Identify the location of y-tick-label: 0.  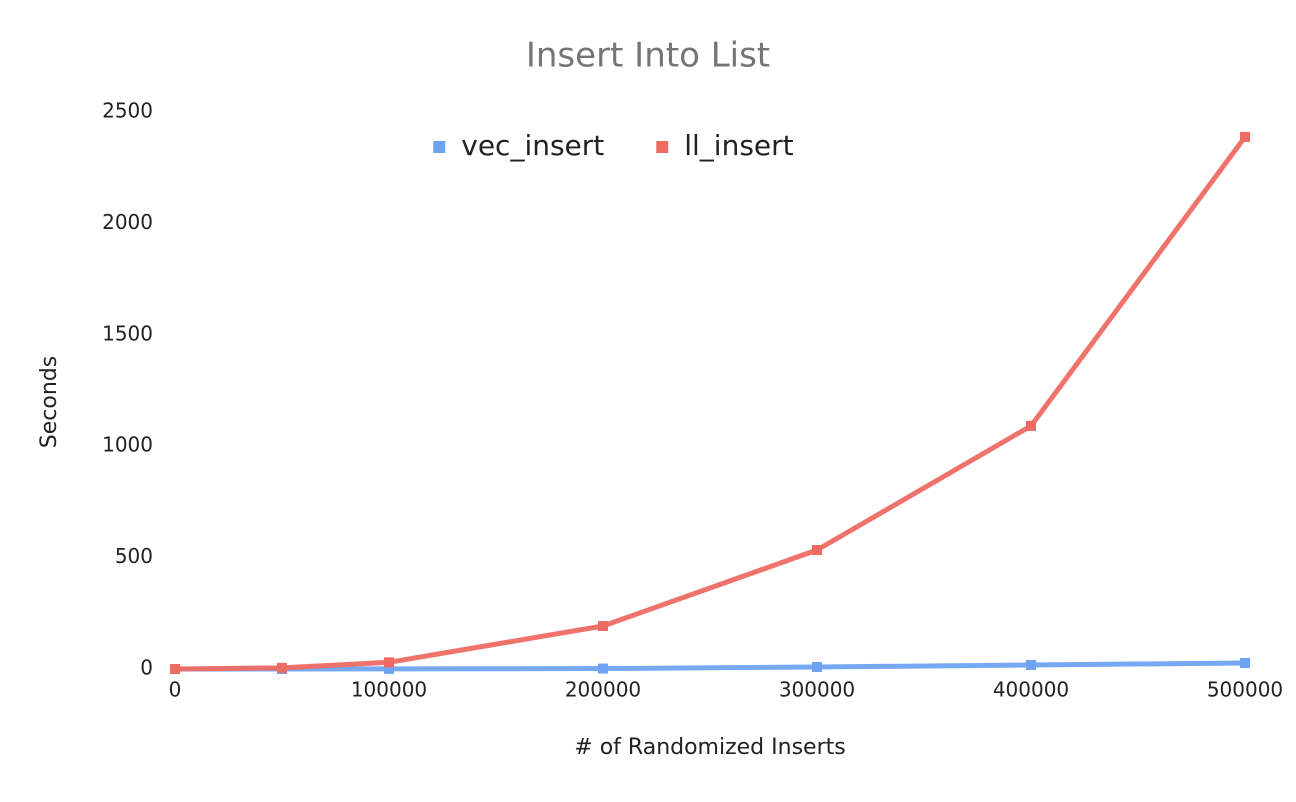
(146, 668).